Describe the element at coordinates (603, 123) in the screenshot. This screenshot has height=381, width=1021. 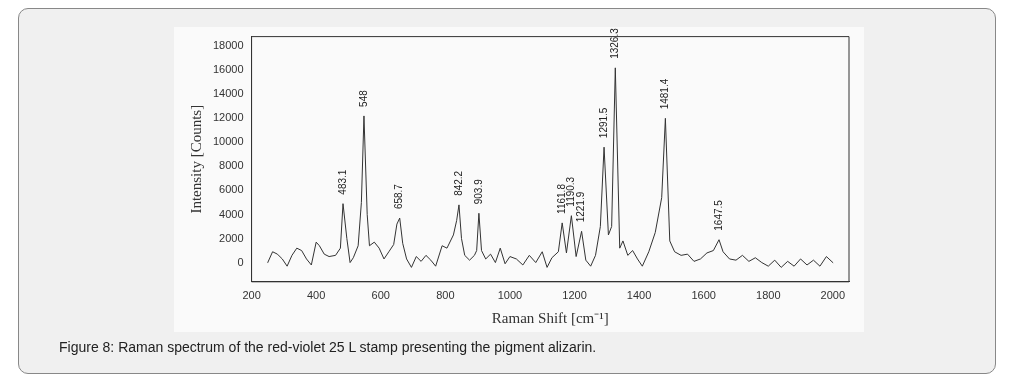
I see `annotation: 1291.5` at that location.